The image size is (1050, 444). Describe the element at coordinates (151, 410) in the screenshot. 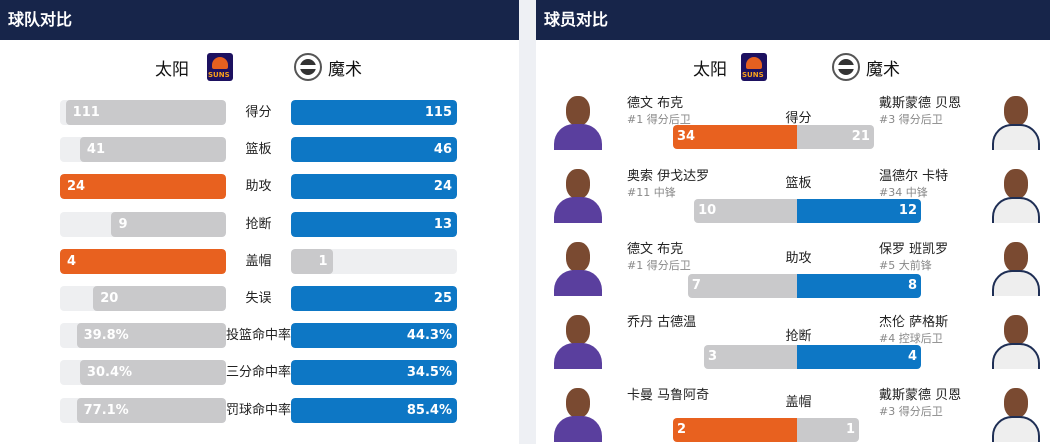

I see `home-stat-fill: 77.1%` at that location.